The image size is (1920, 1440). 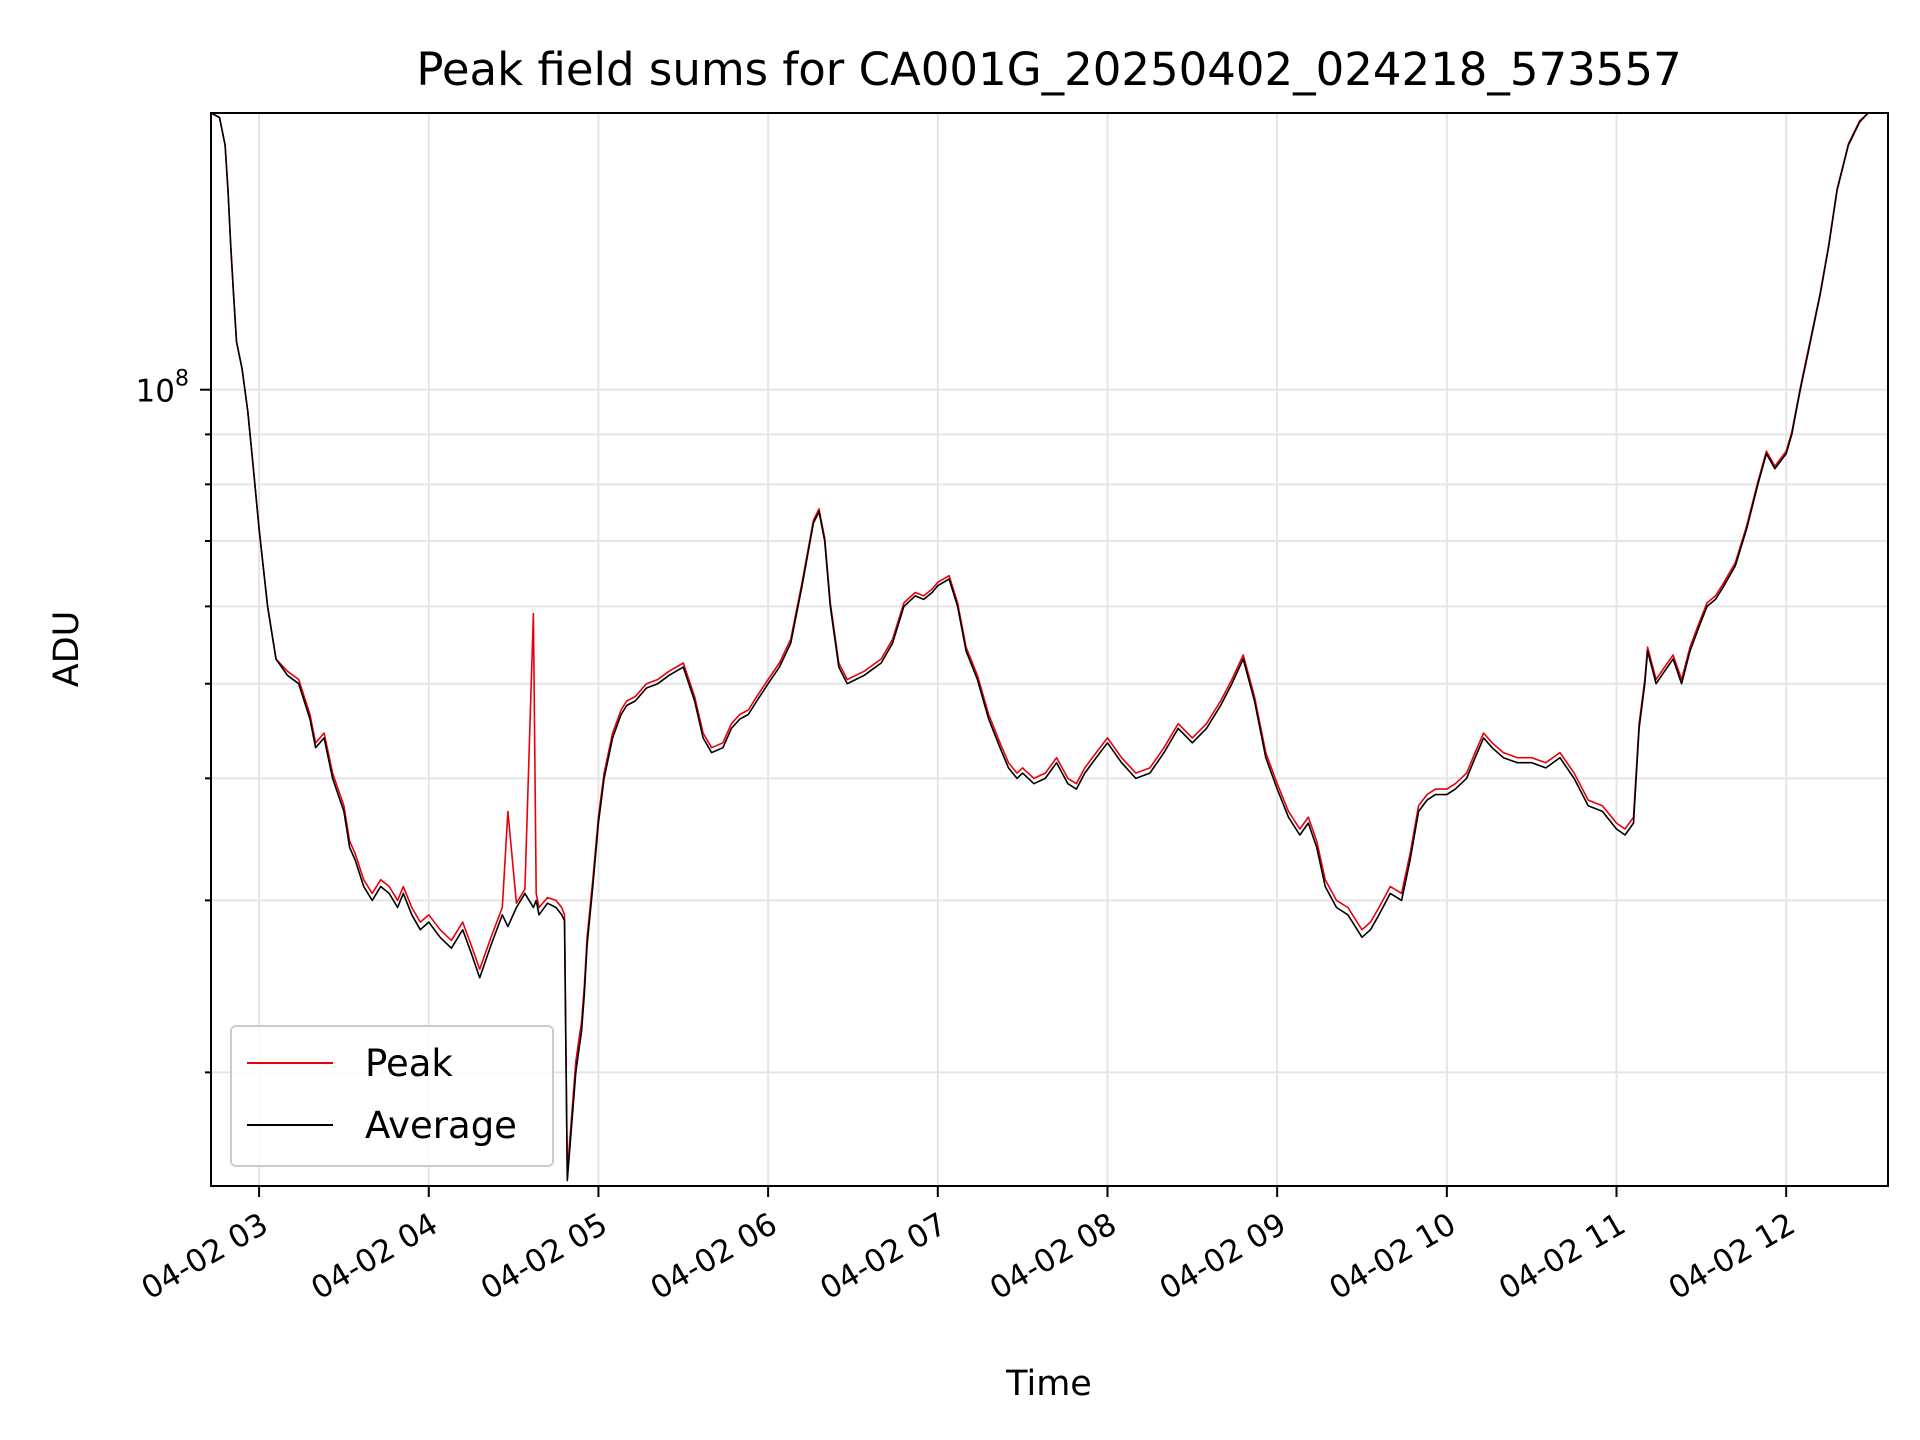 What do you see at coordinates (441, 1125) in the screenshot?
I see `legend-label-average: Average` at bounding box center [441, 1125].